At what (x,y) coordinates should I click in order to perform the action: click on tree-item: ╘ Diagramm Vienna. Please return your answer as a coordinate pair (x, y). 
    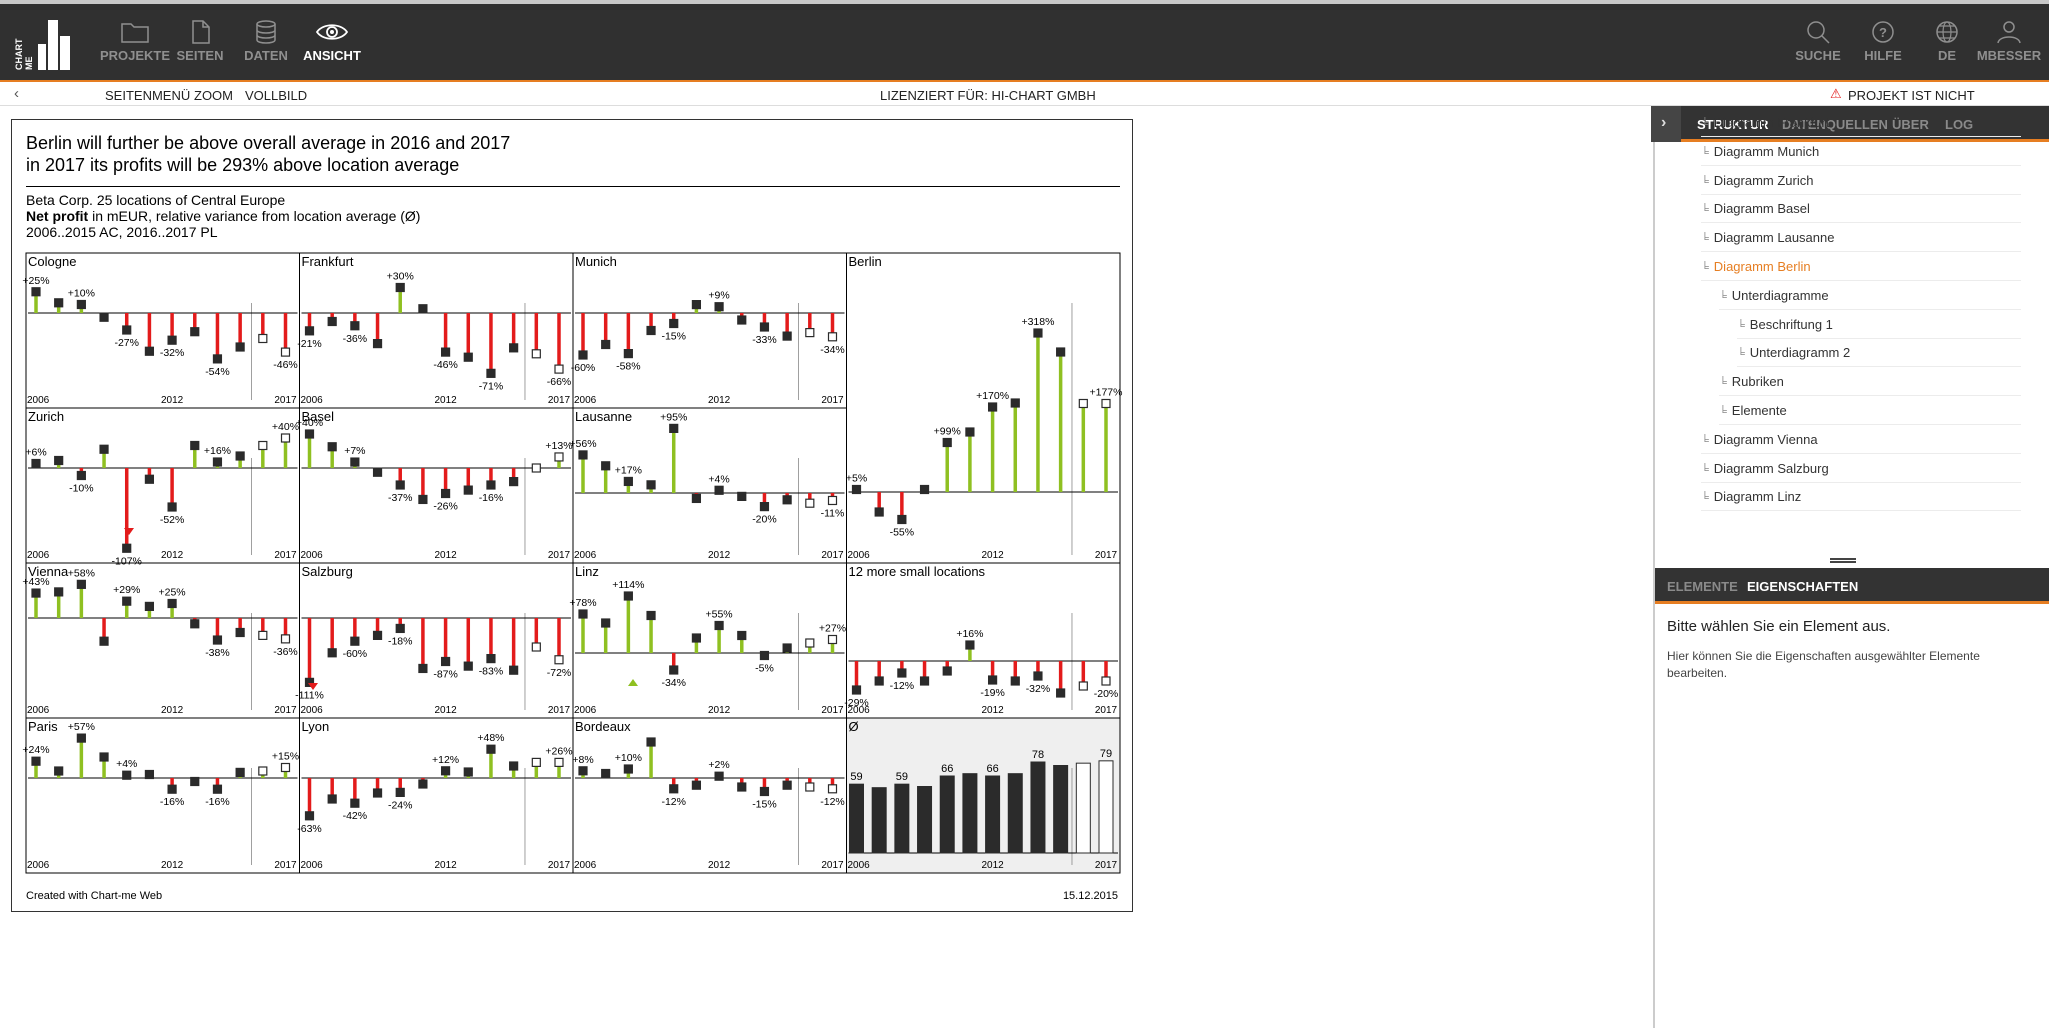
    Looking at the image, I should click on (1861, 439).